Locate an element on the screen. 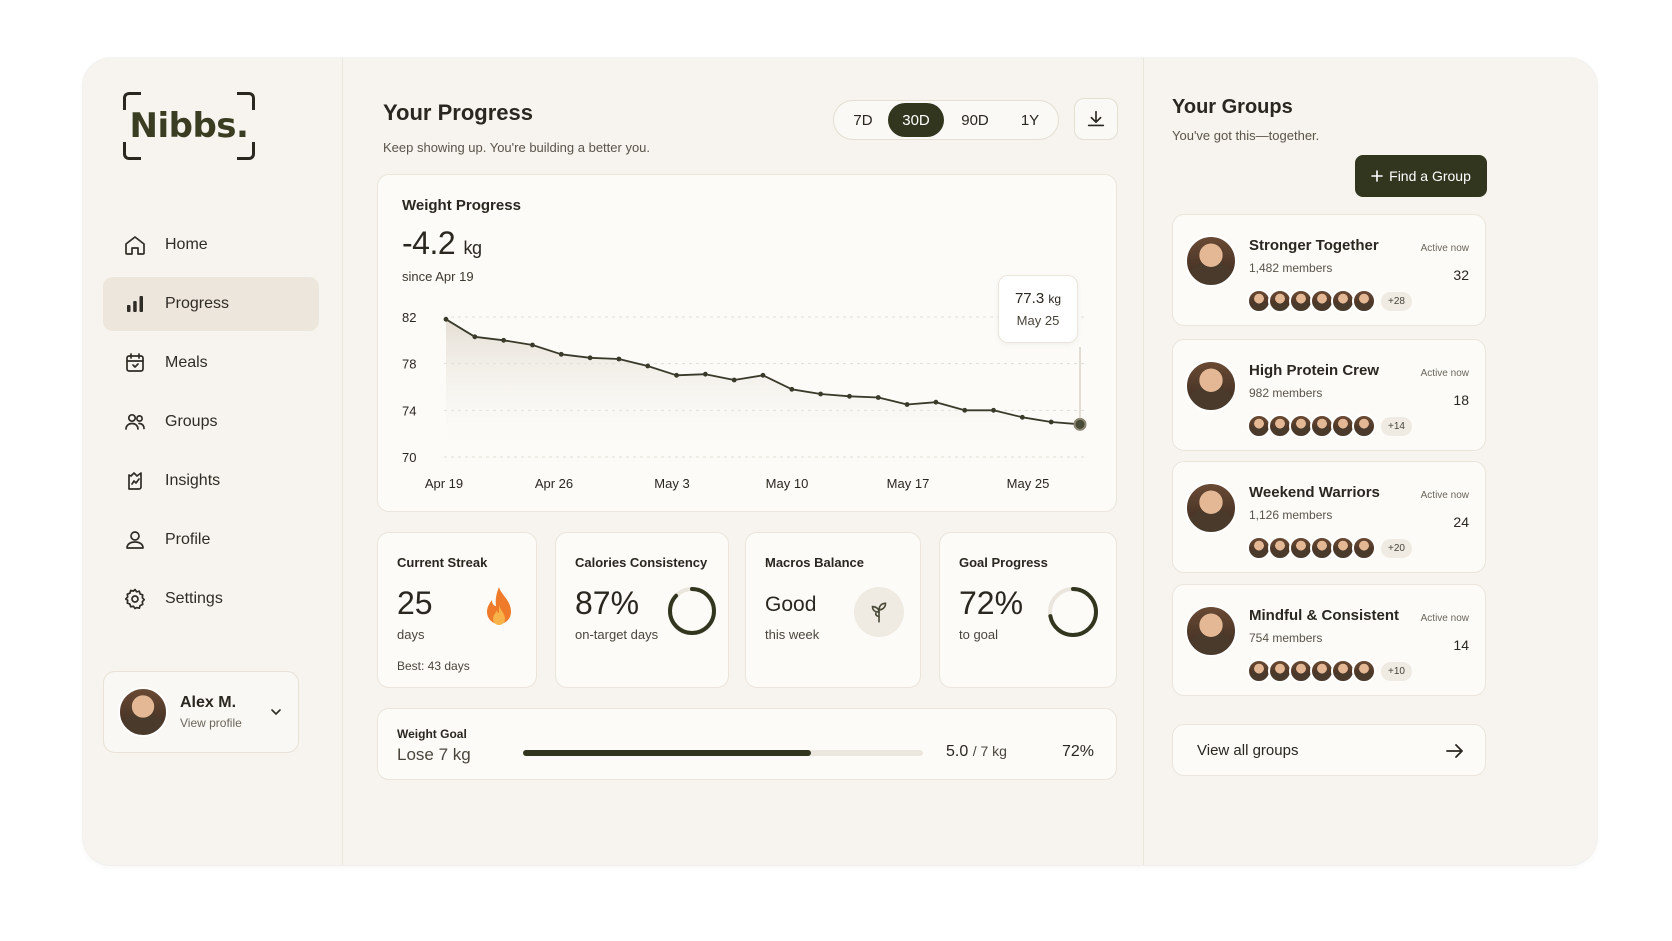 The width and height of the screenshot is (1672, 941). group-name: Stronger Together is located at coordinates (1314, 245).